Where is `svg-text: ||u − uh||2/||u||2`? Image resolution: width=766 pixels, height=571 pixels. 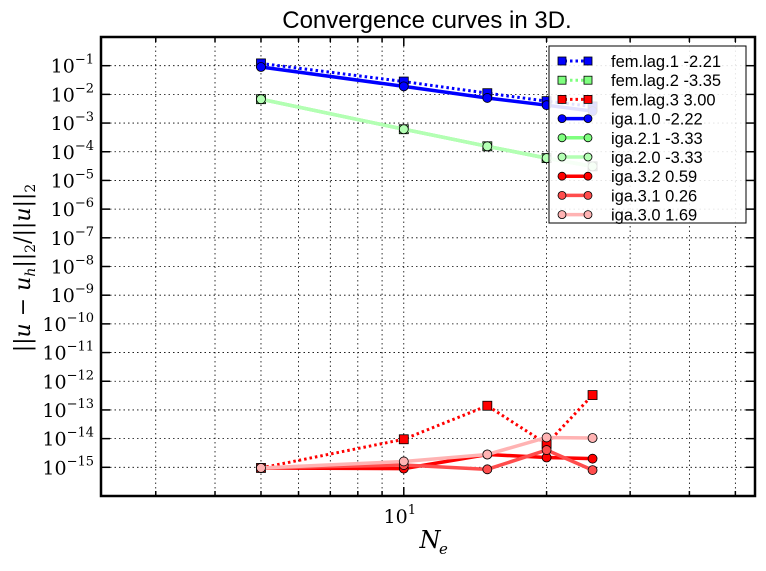
svg-text: ||u − uh||2/||u||2 is located at coordinates (25, 268).